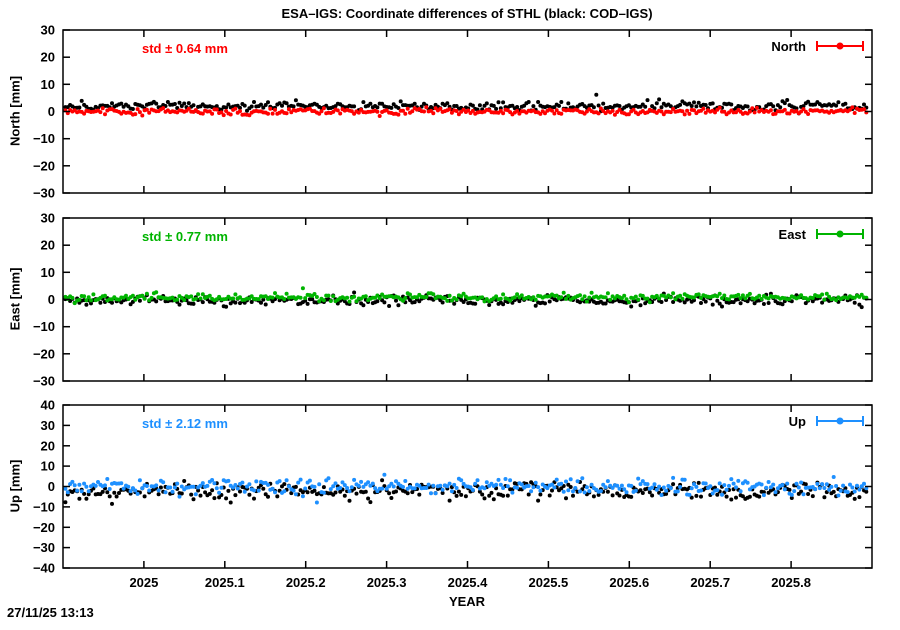 The width and height of the screenshot is (900, 630). I want to click on std-annotation-up: std ± 2.12 mm, so click(185, 423).